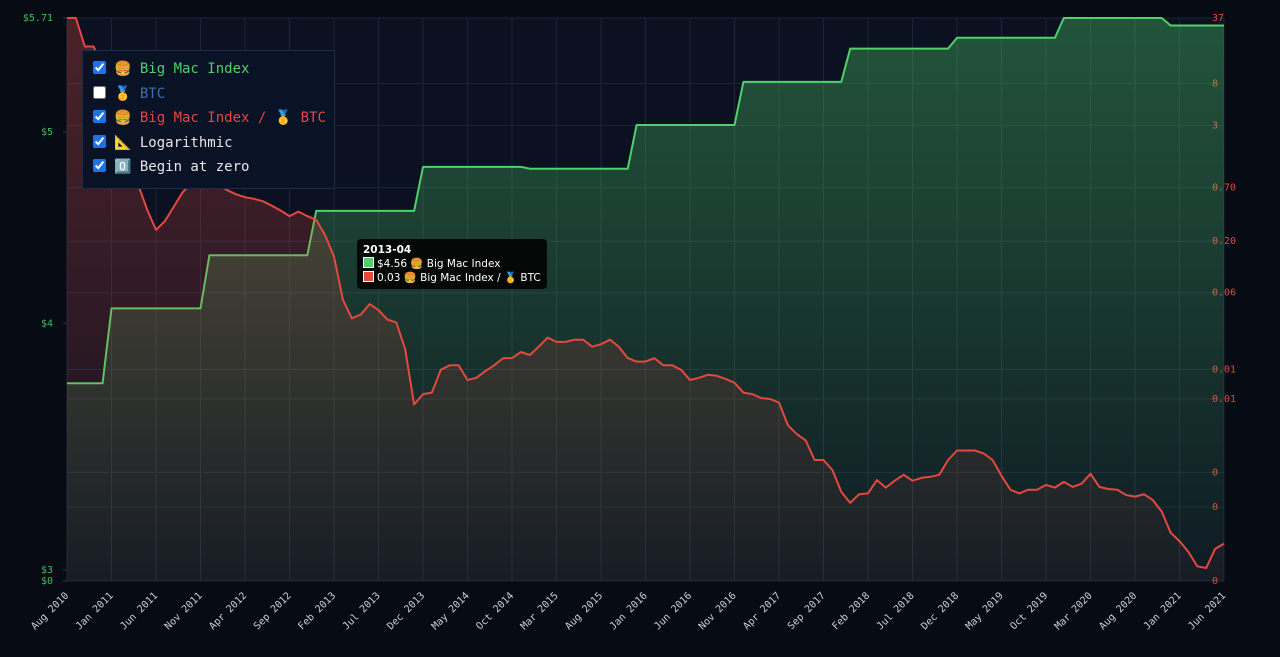 This screenshot has width=1280, height=657. I want to click on y-tick-label: $5.71, so click(38, 18).